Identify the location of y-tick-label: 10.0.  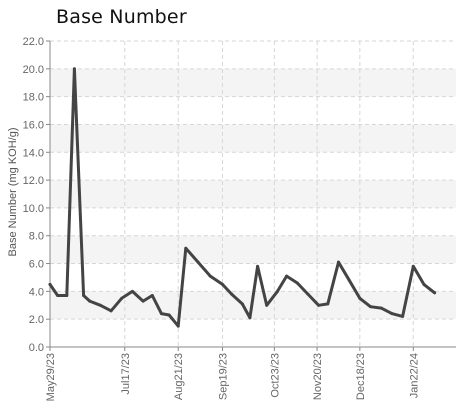
(33, 209).